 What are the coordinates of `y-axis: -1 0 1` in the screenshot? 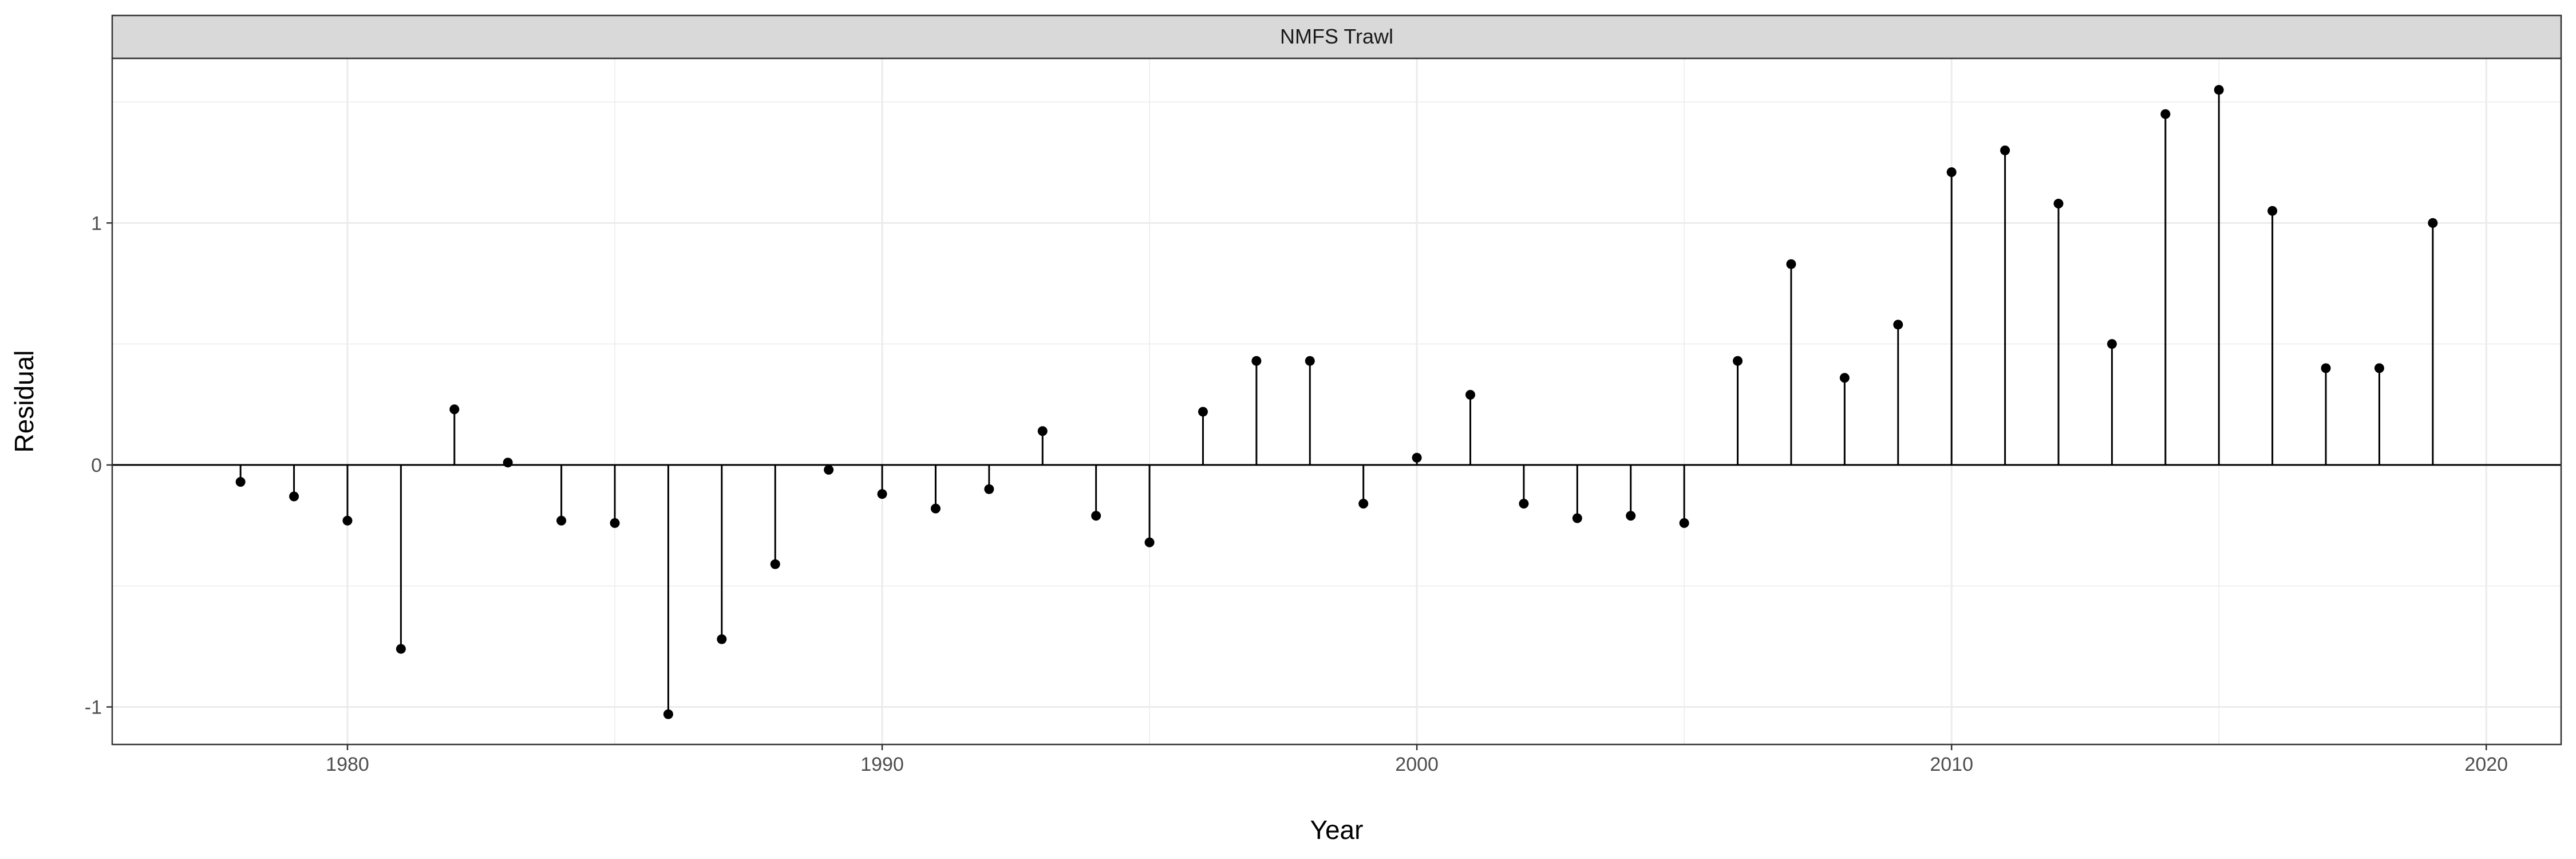 It's located at (98, 465).